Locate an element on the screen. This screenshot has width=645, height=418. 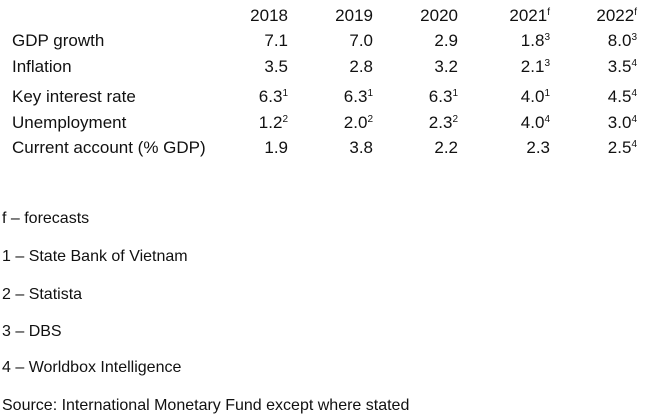
table-cell: 8.03 is located at coordinates (622, 40).